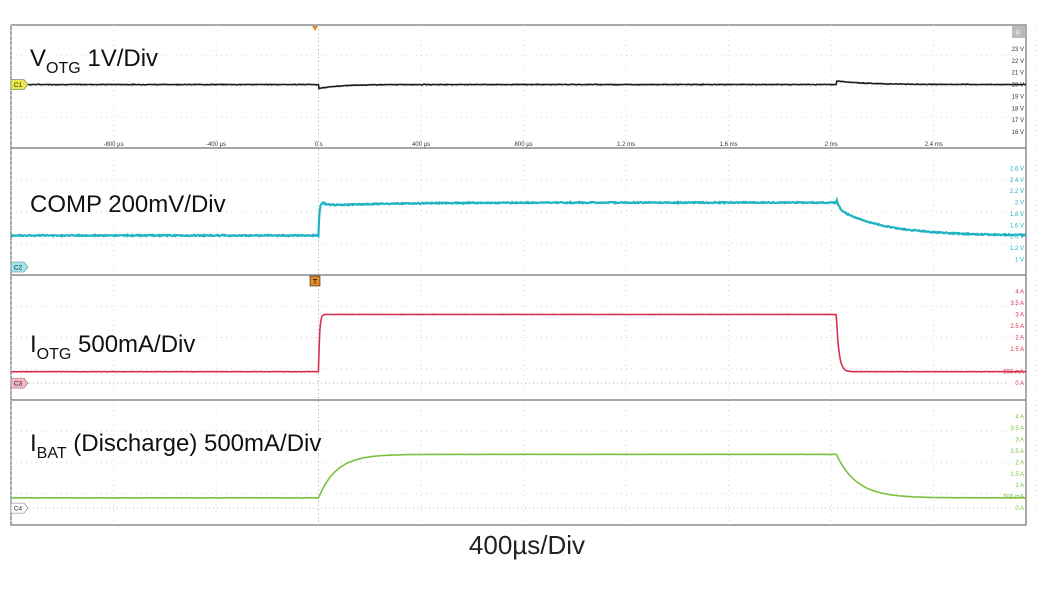  I want to click on scale-label: 23 V, so click(1018, 50).